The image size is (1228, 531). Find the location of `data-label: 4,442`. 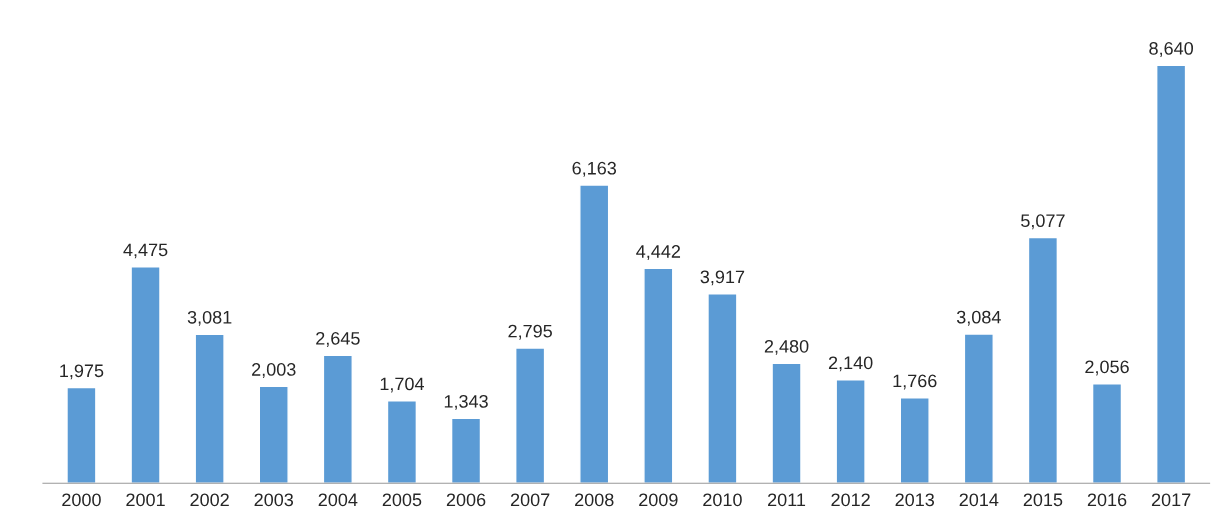

data-label: 4,442 is located at coordinates (658, 252).